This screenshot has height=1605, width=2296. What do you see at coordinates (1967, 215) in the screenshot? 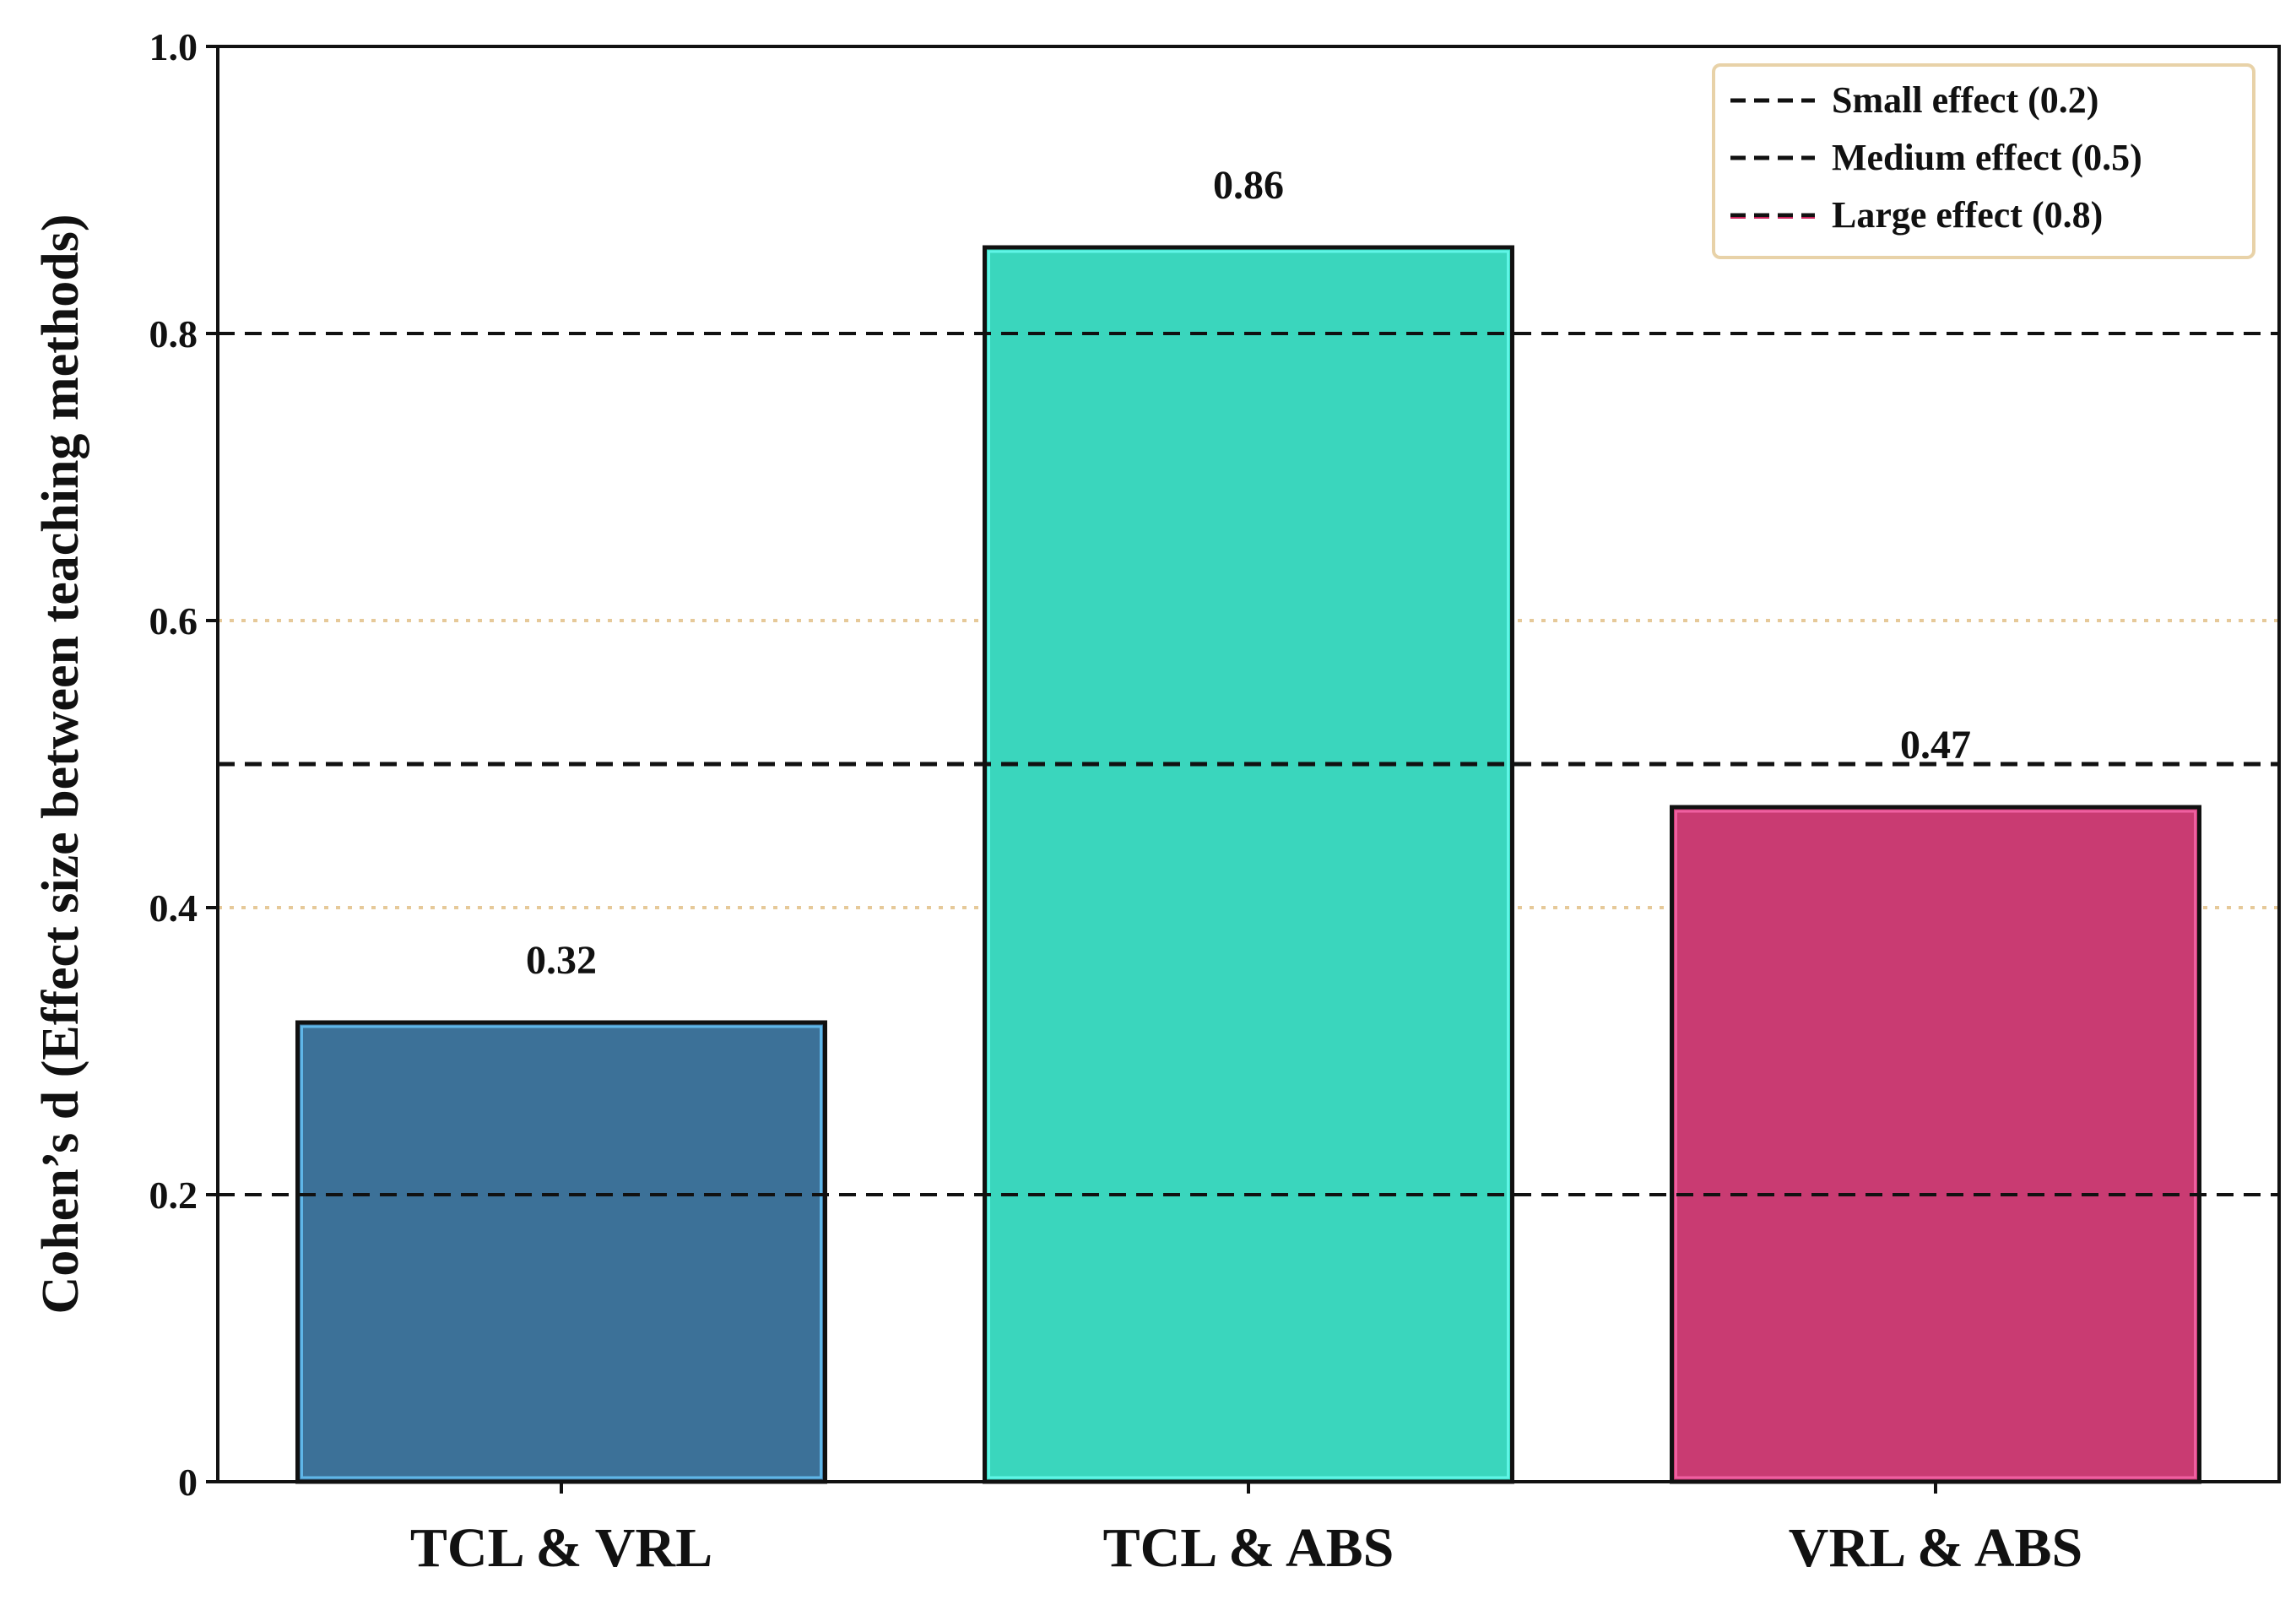
I see `legend-label-2: Large effect (0.8)` at bounding box center [1967, 215].